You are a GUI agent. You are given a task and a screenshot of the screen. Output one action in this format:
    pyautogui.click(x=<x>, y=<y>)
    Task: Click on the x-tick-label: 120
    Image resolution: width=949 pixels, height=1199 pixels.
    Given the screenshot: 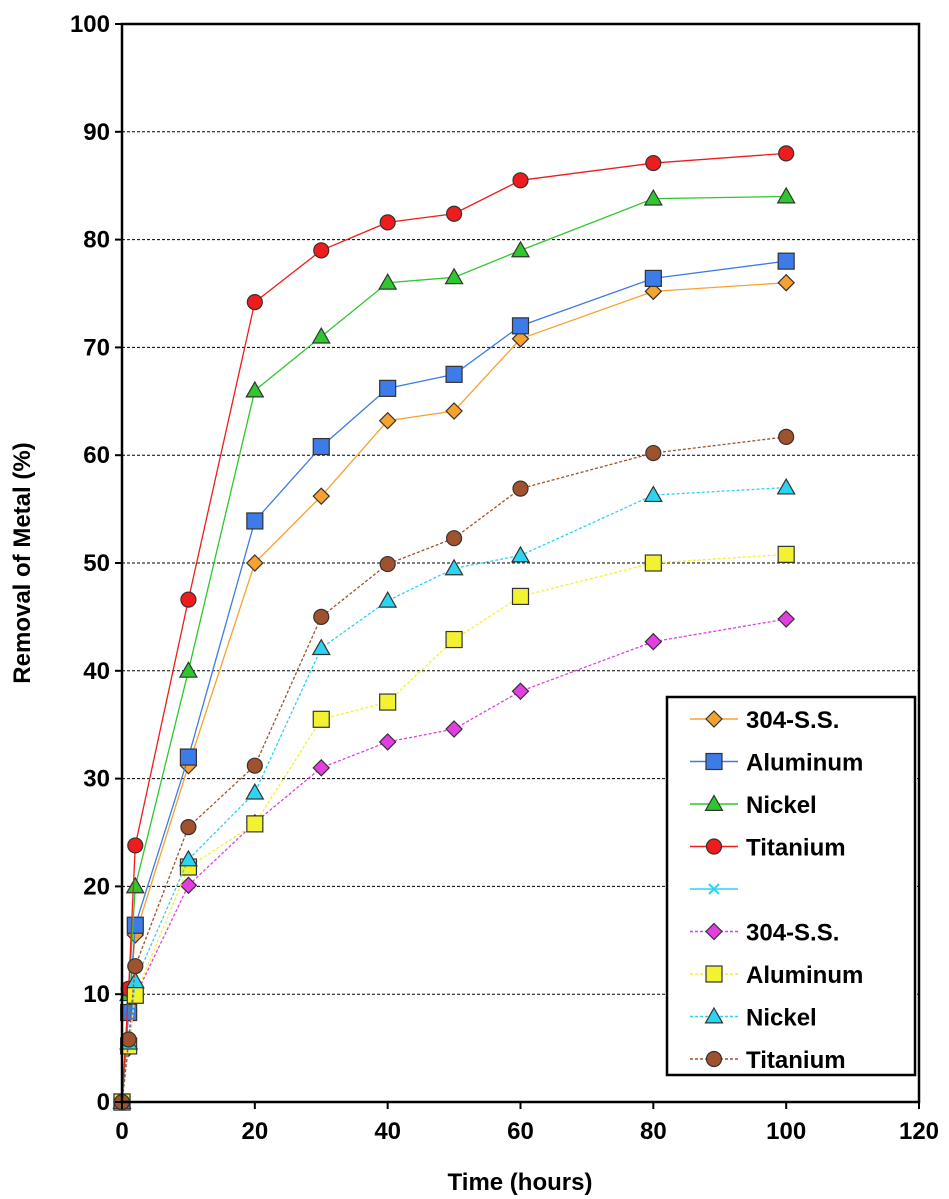 What is the action you would take?
    pyautogui.click(x=919, y=1131)
    